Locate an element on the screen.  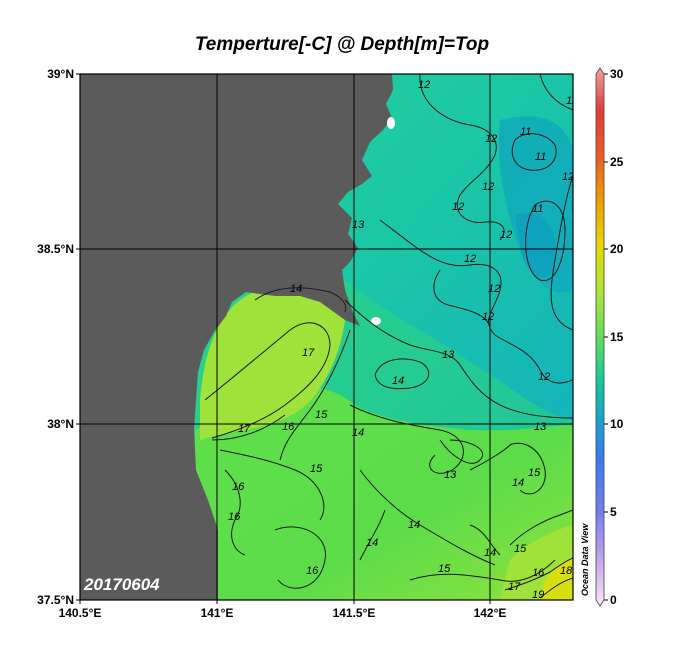
colorbar-label: 10 is located at coordinates (617, 424).